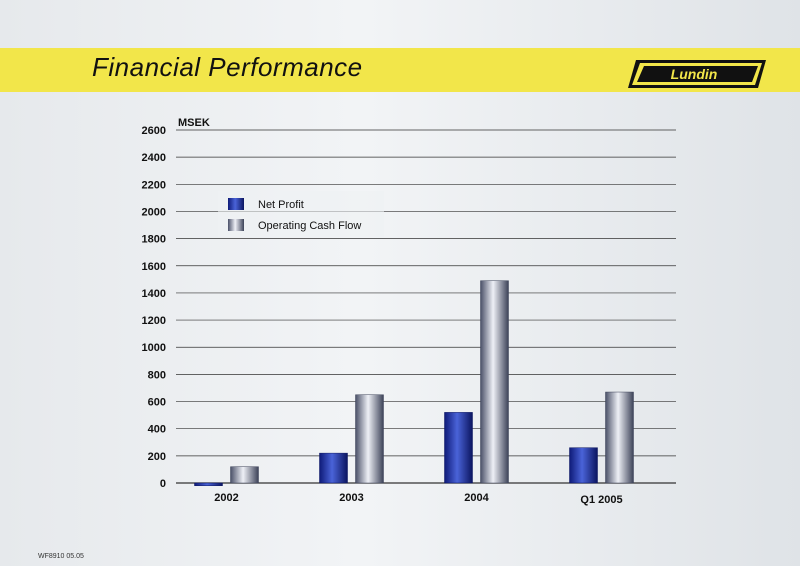  Describe the element at coordinates (236, 225) in the screenshot. I see `legend-swatch-operating-cash-flow` at that location.